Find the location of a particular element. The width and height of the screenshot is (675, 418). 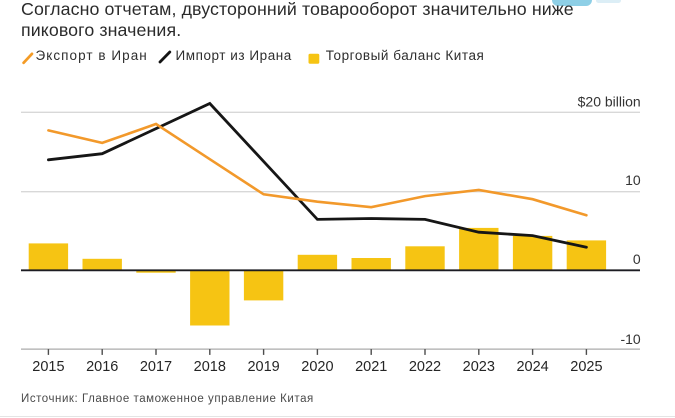

svg-text: 0 is located at coordinates (637, 259).